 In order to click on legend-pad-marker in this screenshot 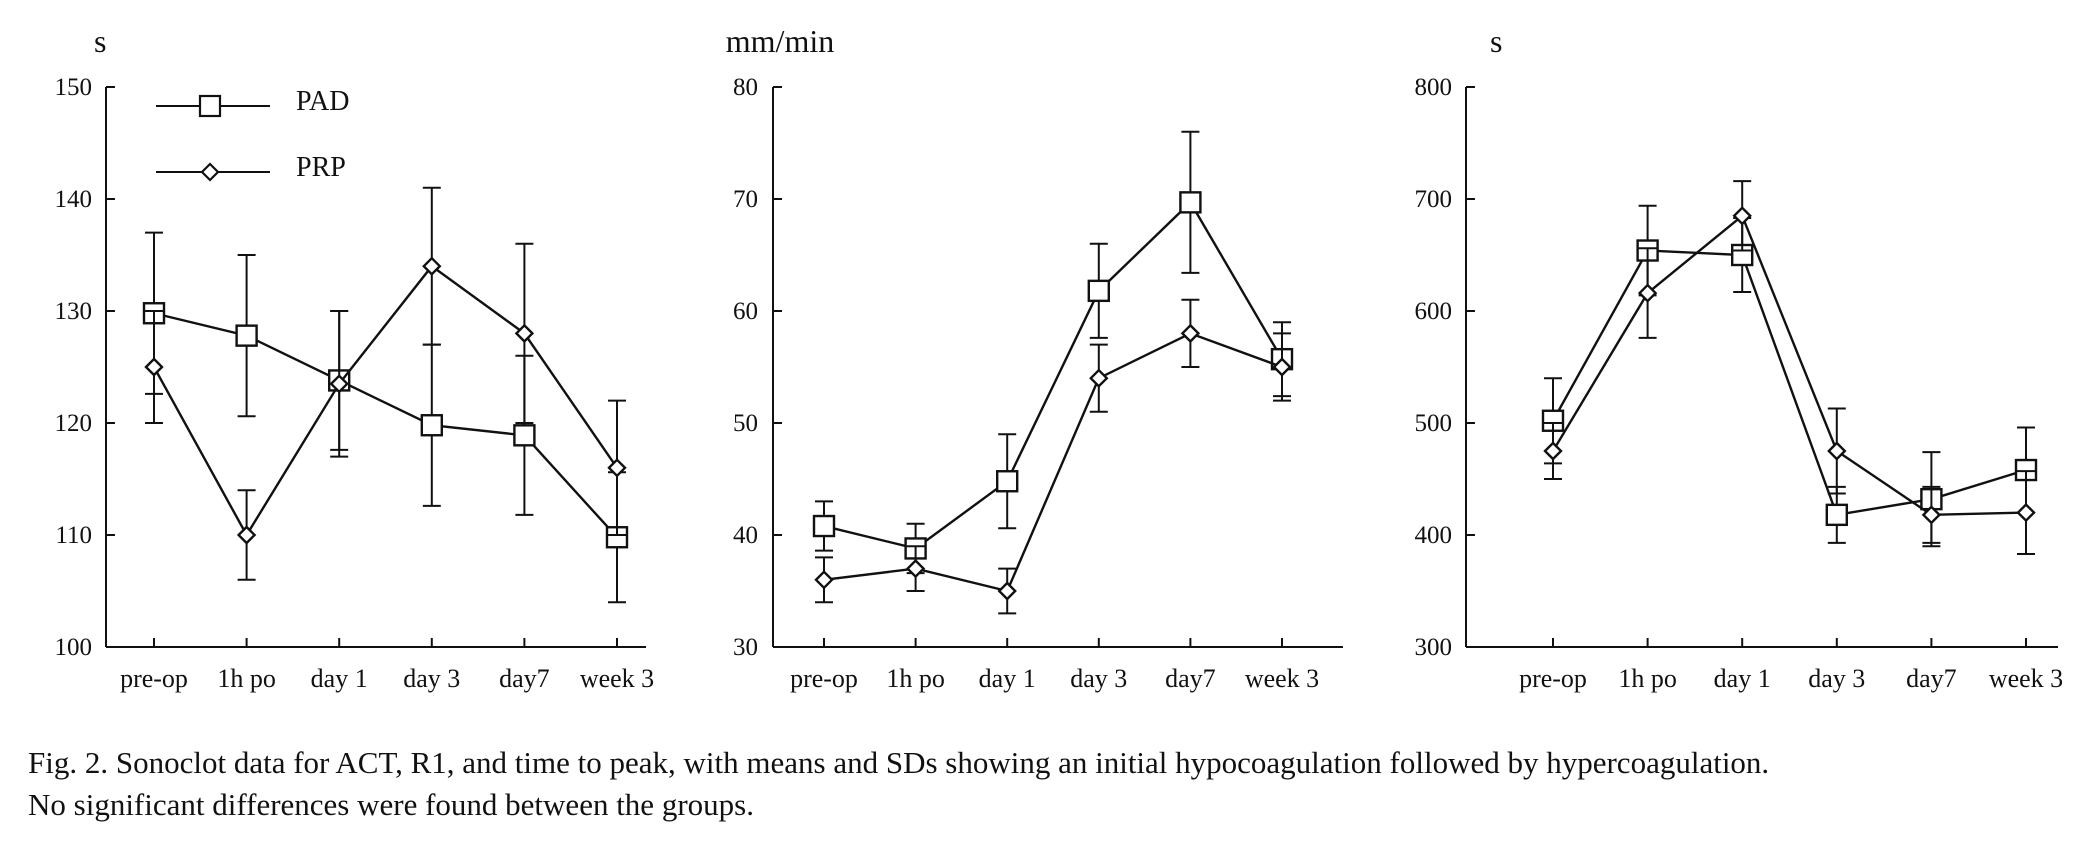, I will do `click(210, 106)`.